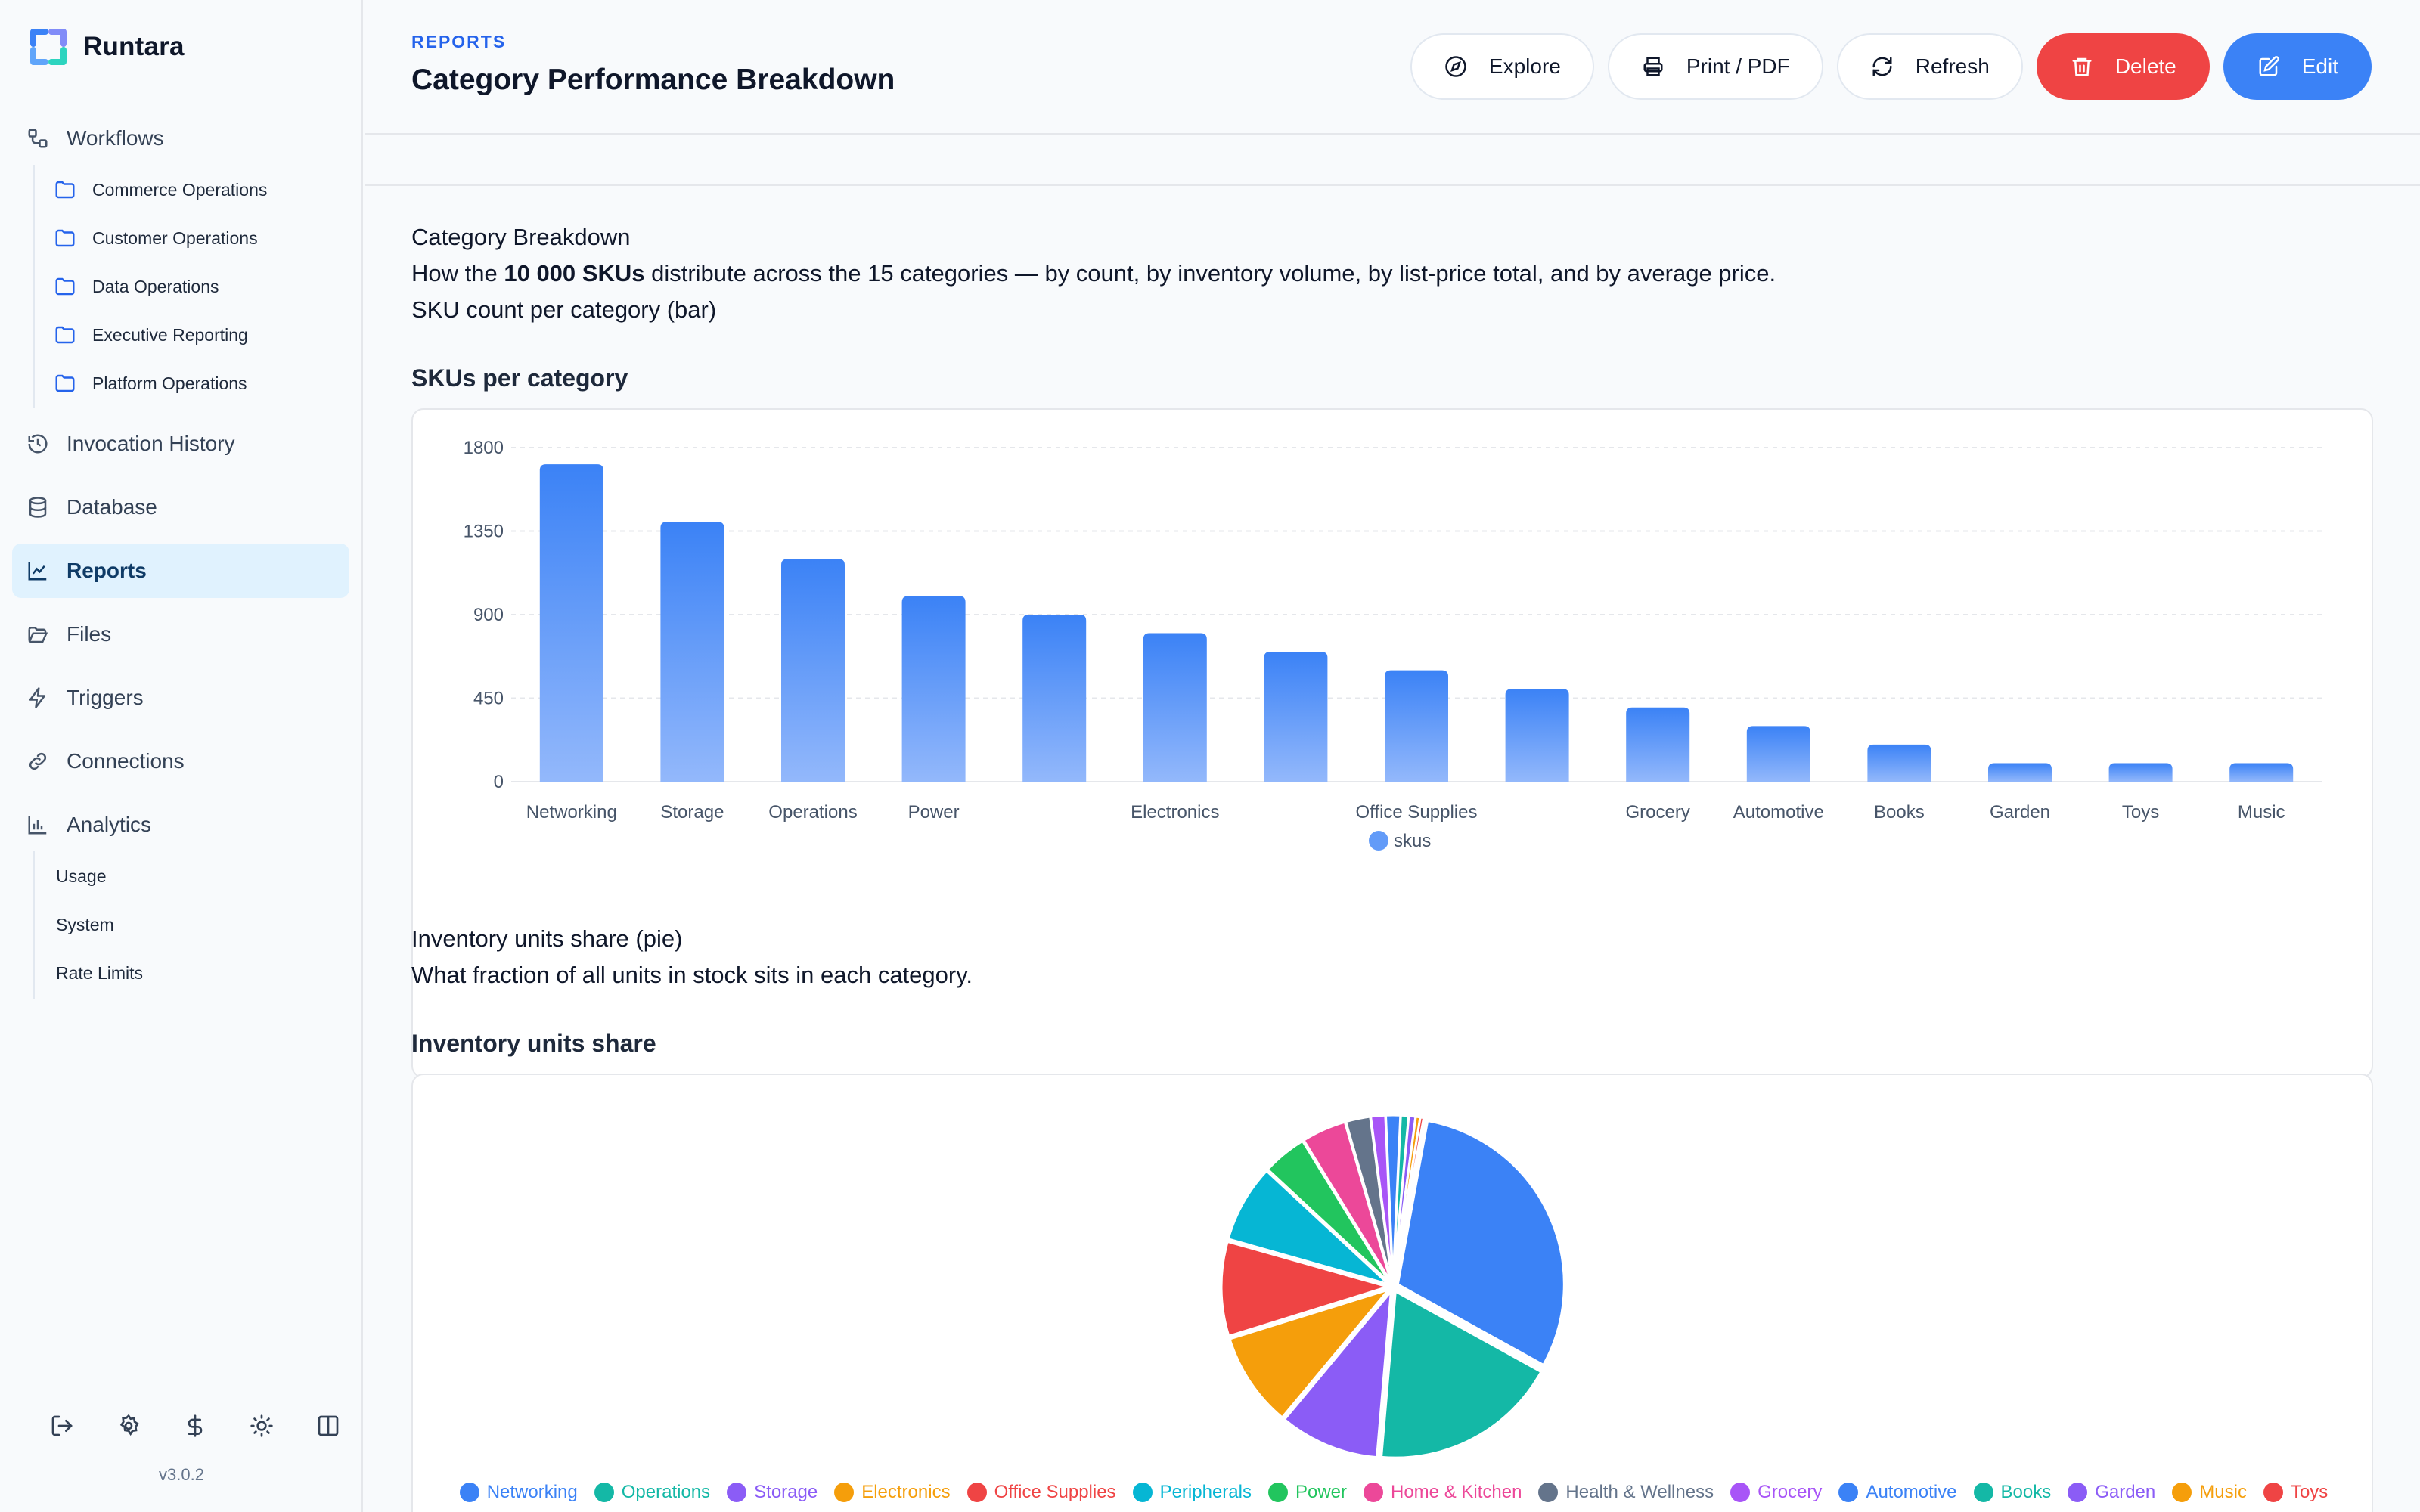 The image size is (2420, 1512). What do you see at coordinates (169, 383) in the screenshot?
I see `folder-label: Platform Operations` at bounding box center [169, 383].